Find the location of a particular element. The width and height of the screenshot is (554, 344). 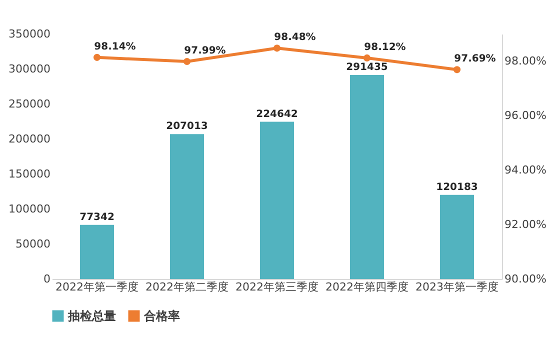

y2-tick-label: 96.00% is located at coordinates (525, 115).